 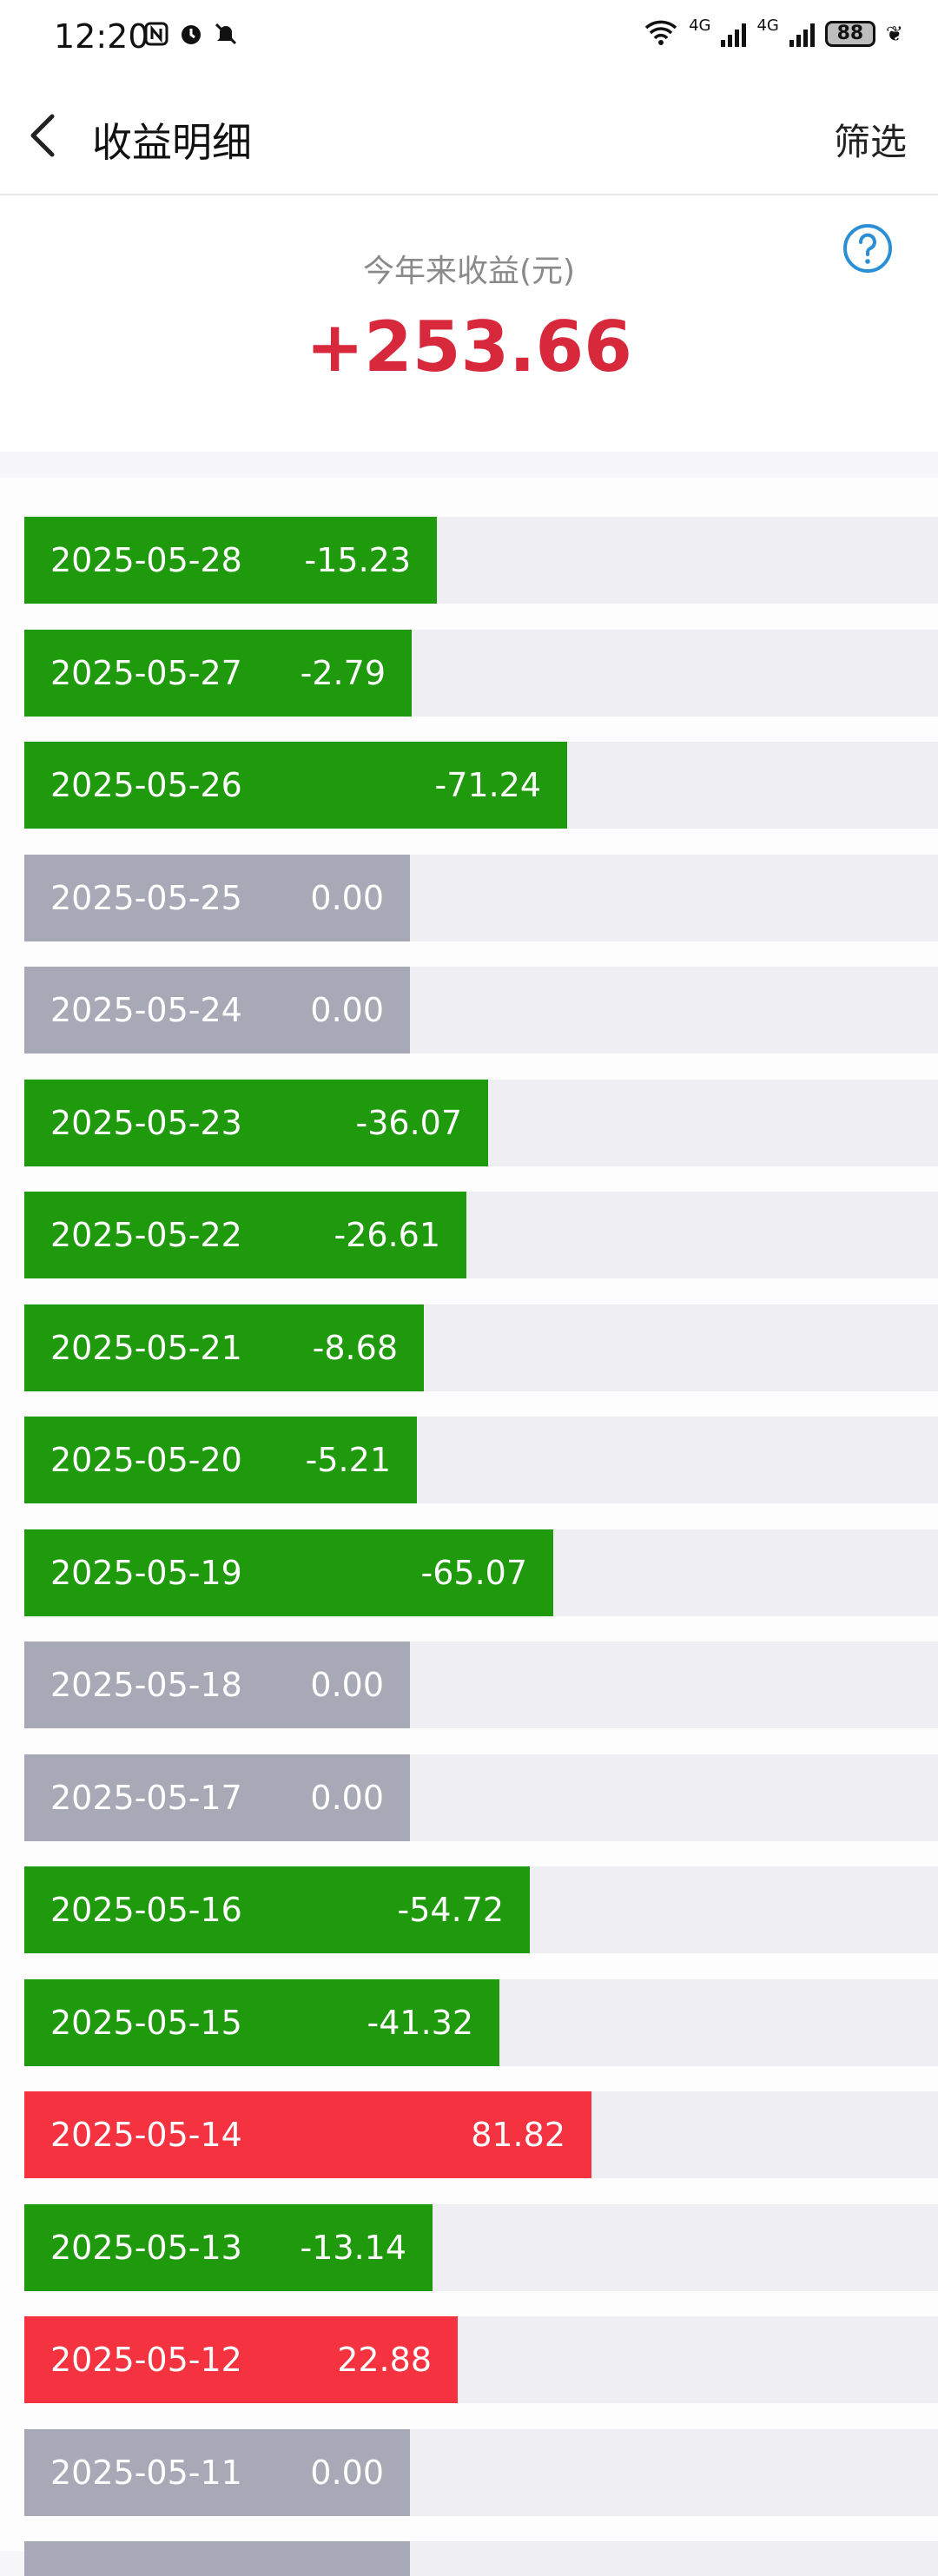 I want to click on earnings-bar: 2025-05-12 22.88, so click(x=241, y=2359).